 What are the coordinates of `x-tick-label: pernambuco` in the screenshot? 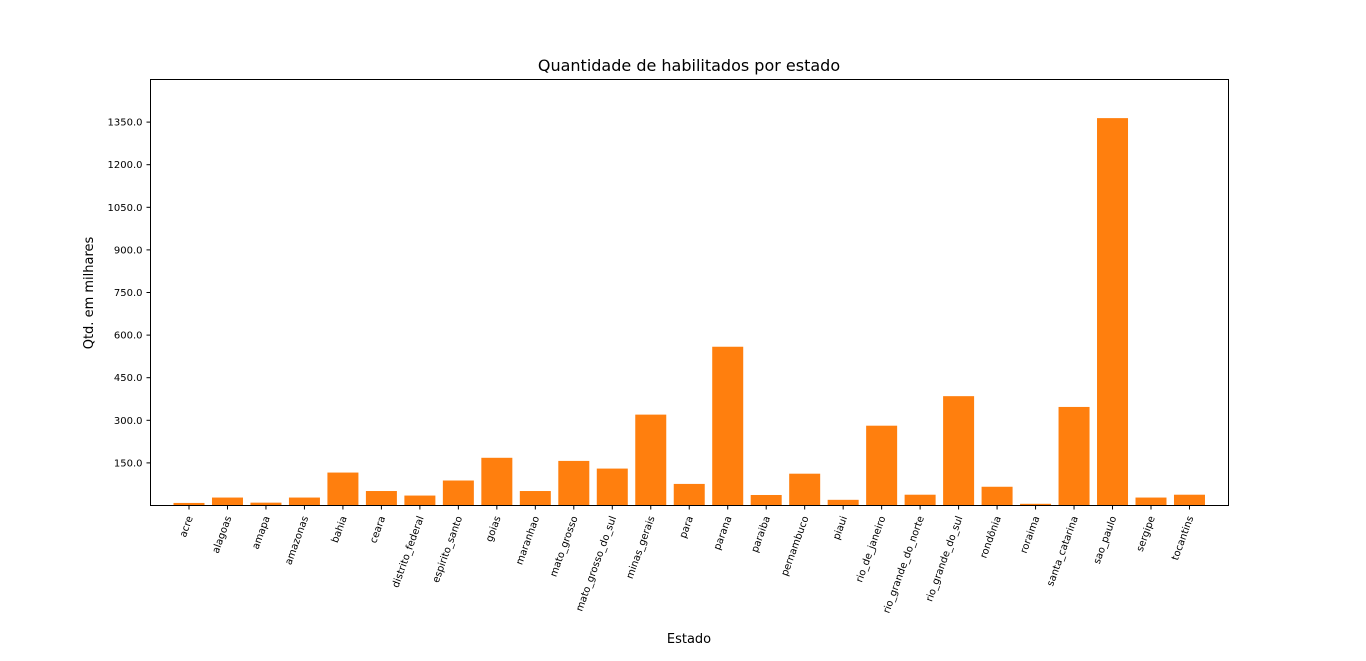 It's located at (796, 546).